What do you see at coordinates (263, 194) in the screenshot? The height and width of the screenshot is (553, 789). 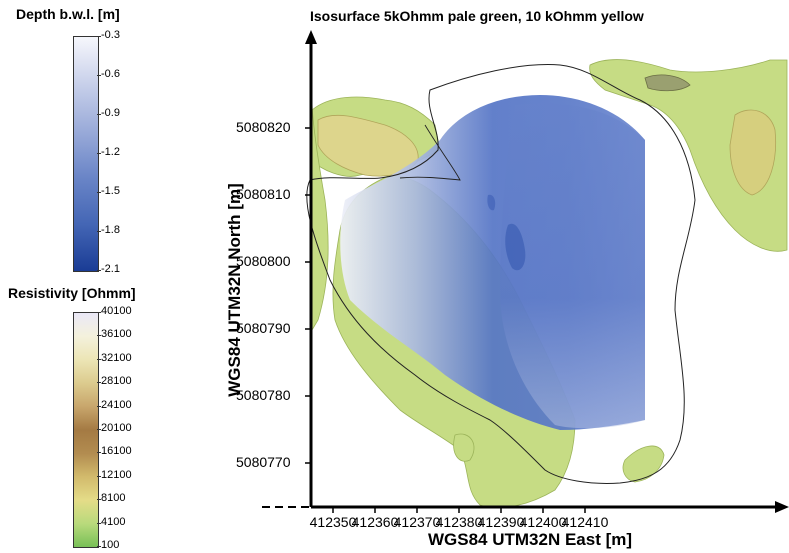 I see `y-tick-label: 5080810` at bounding box center [263, 194].